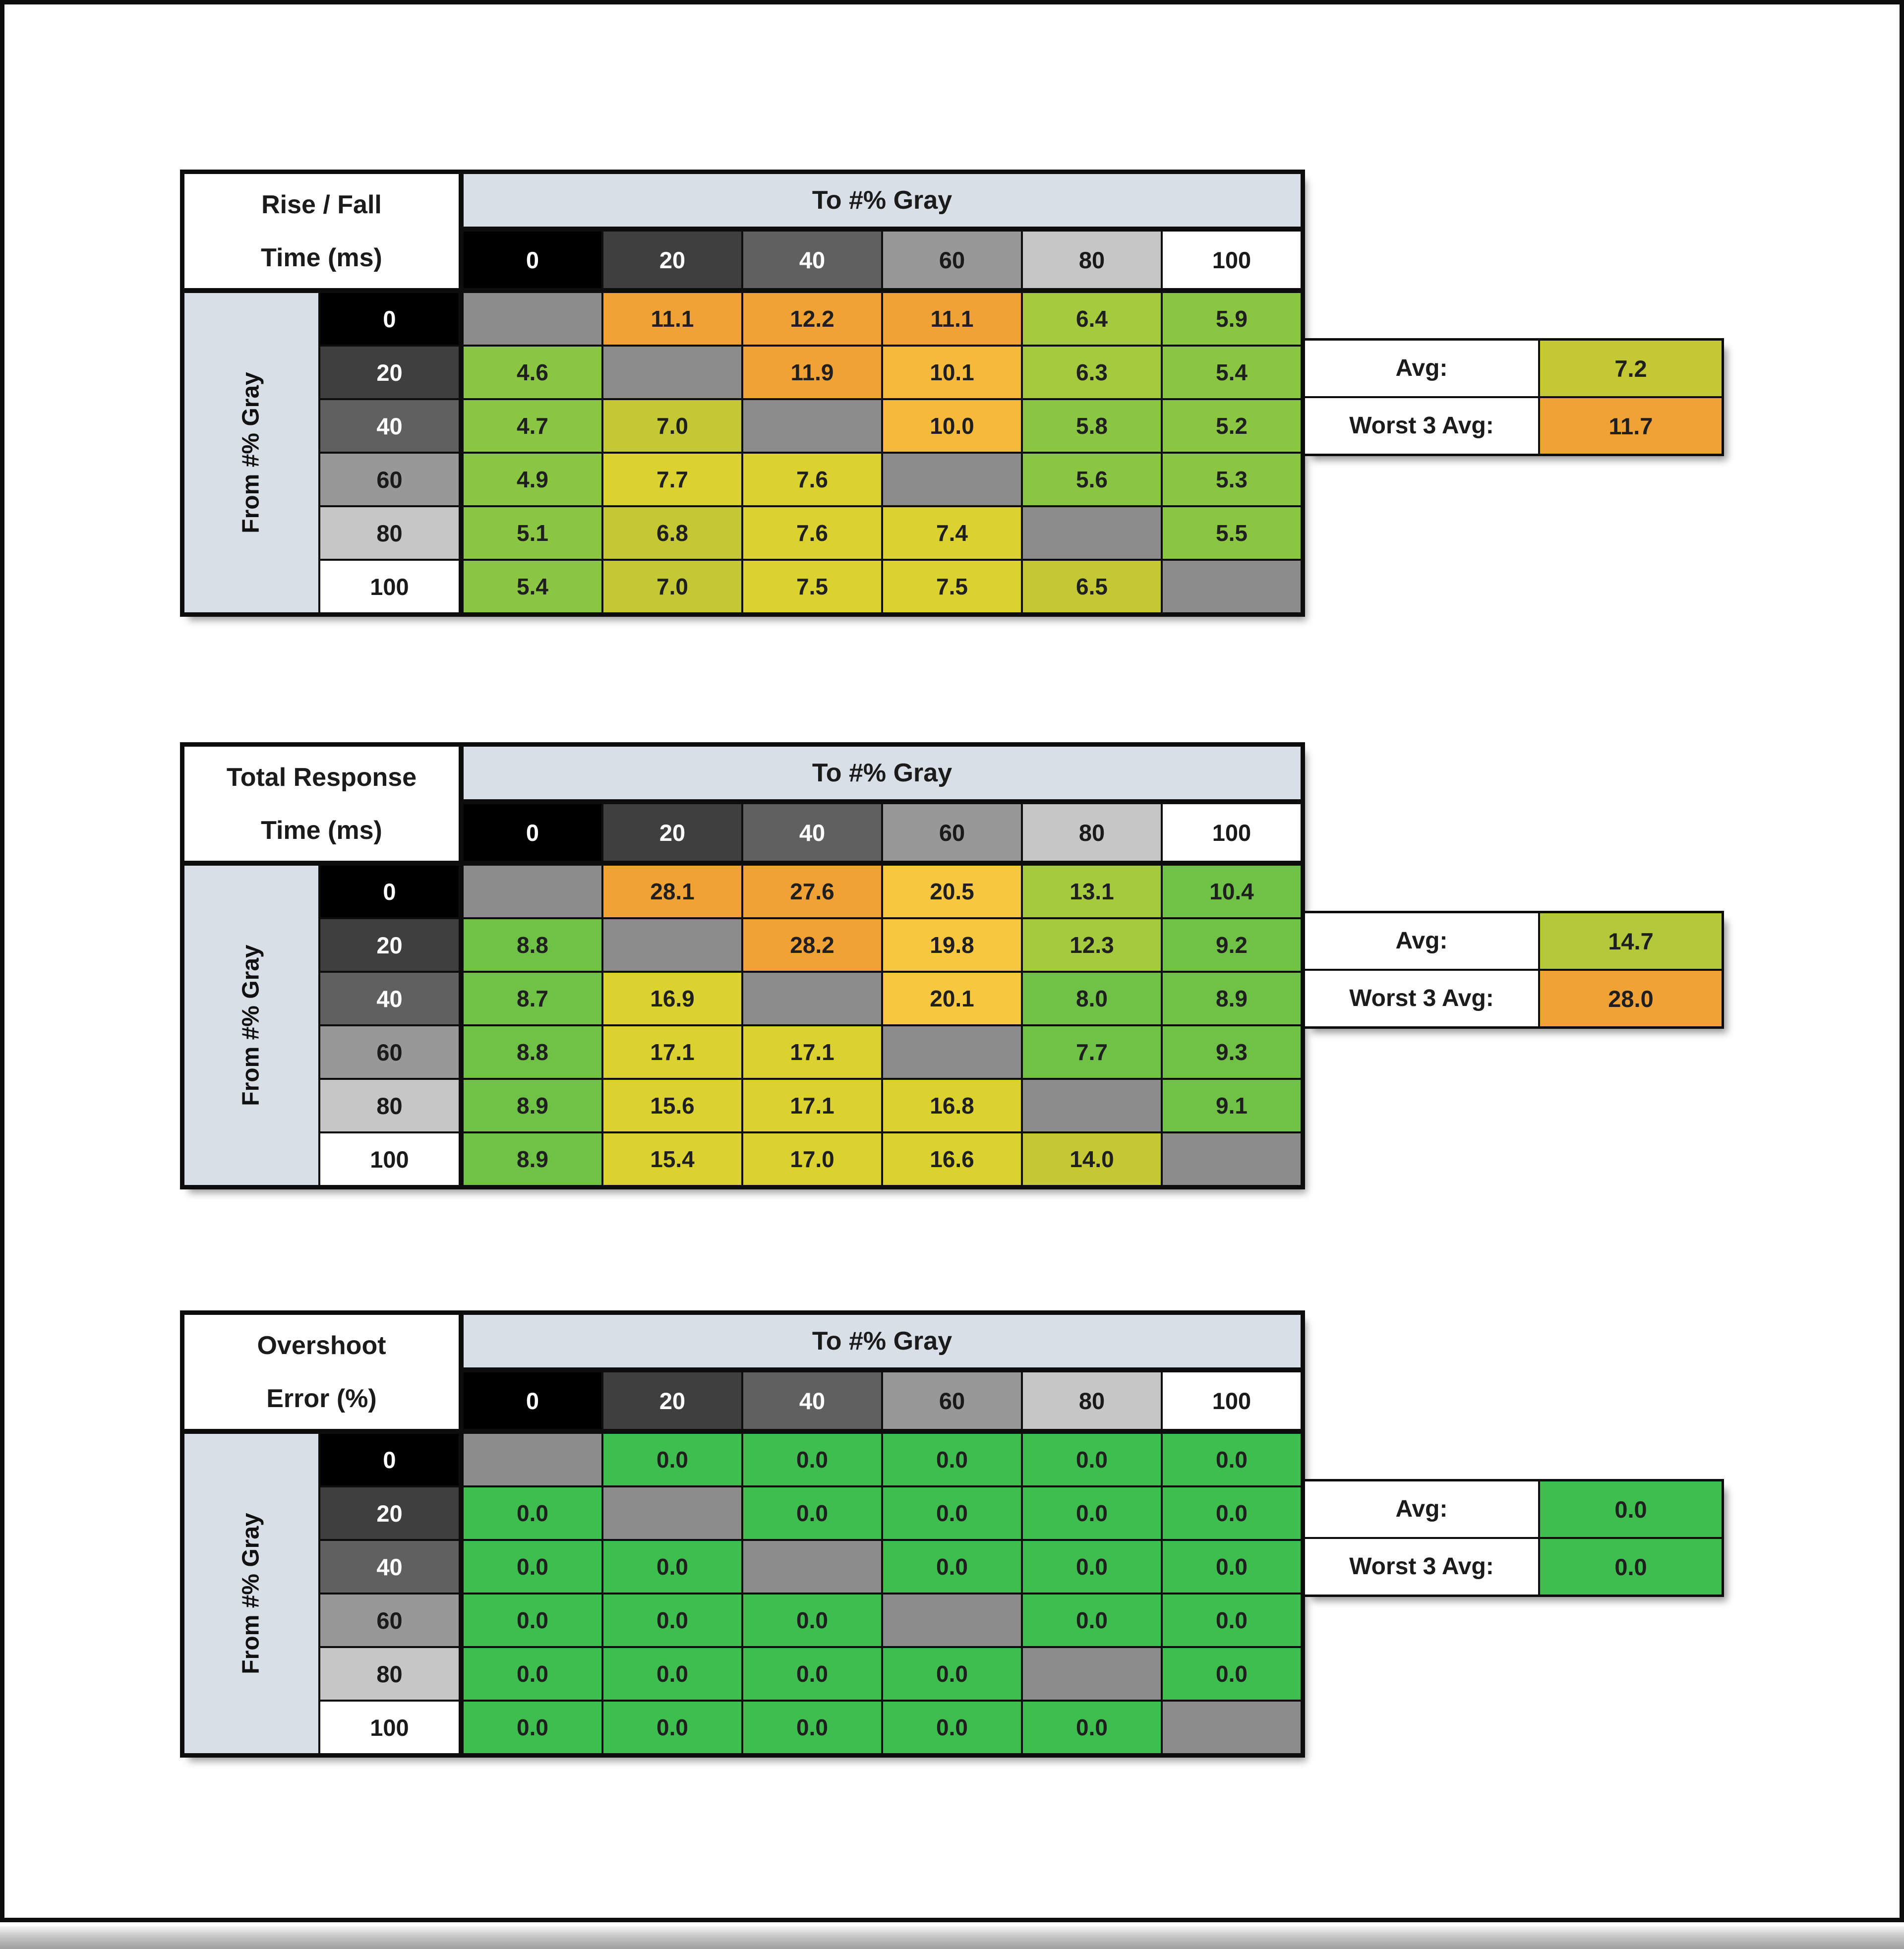 The image size is (1904, 1949). Describe the element at coordinates (321, 1399) in the screenshot. I see `table-title-line: Error (%)` at that location.